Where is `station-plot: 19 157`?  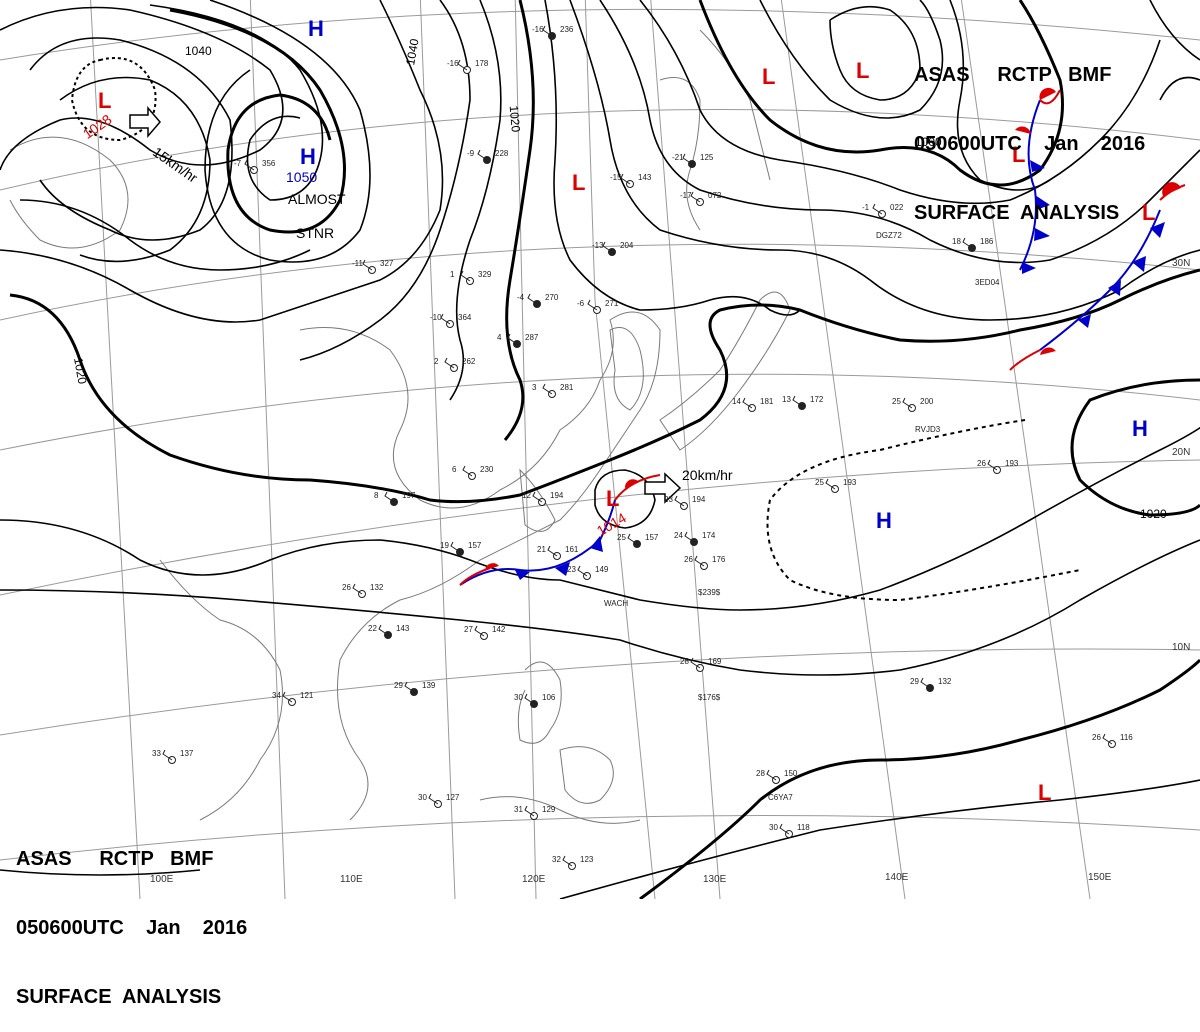 station-plot: 19 157 is located at coordinates (461, 548).